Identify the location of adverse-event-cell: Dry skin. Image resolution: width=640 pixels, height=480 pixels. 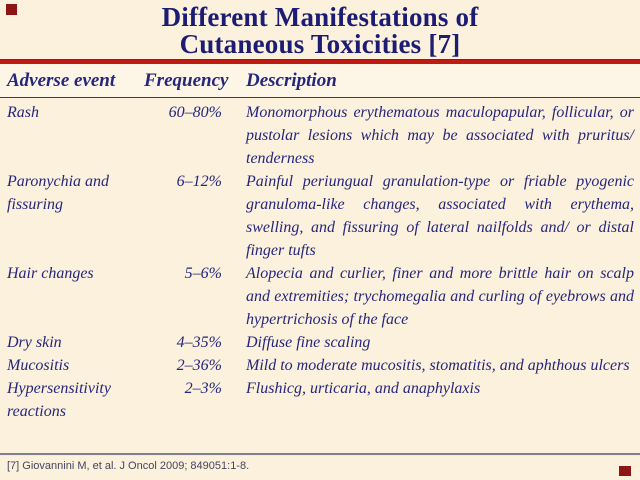
(34, 342).